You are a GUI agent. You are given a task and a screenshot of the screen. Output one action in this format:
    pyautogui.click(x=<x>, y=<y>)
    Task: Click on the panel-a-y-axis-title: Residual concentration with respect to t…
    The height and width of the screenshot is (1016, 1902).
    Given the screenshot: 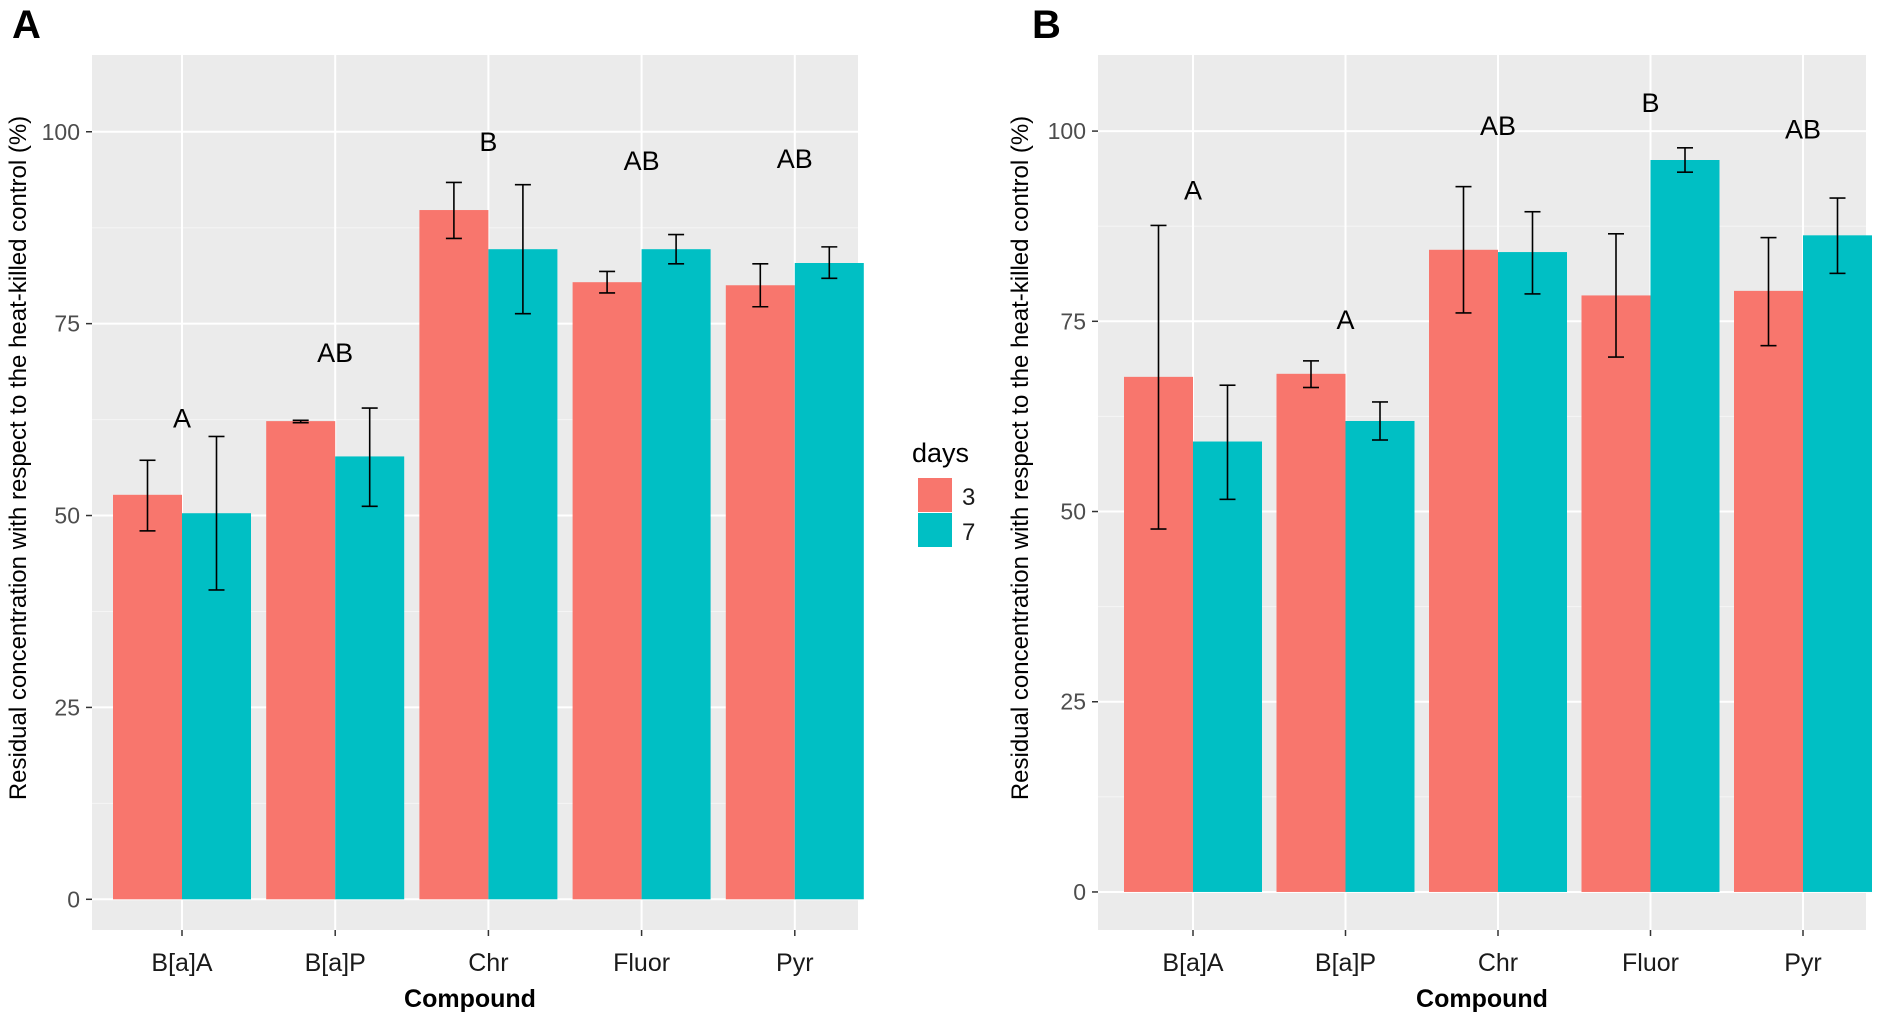 What is the action you would take?
    pyautogui.click(x=18, y=458)
    